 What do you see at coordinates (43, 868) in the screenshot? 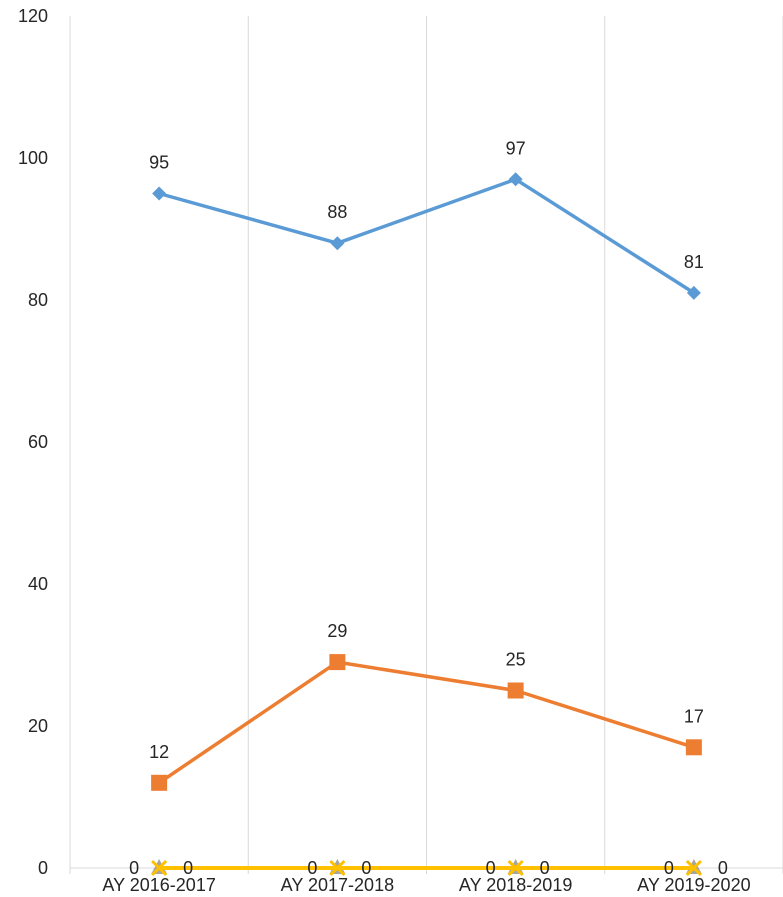
I see `y-tick-label: 0` at bounding box center [43, 868].